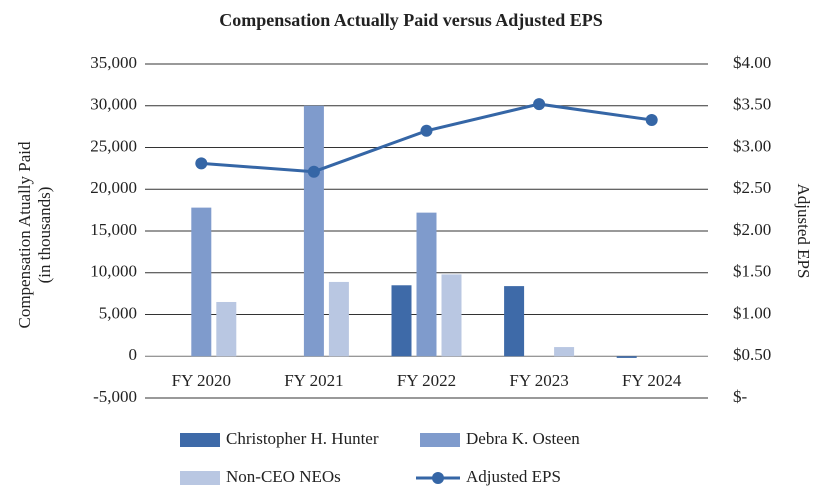 The height and width of the screenshot is (488, 822). I want to click on legend-label: Debra K. Osteen, so click(523, 438).